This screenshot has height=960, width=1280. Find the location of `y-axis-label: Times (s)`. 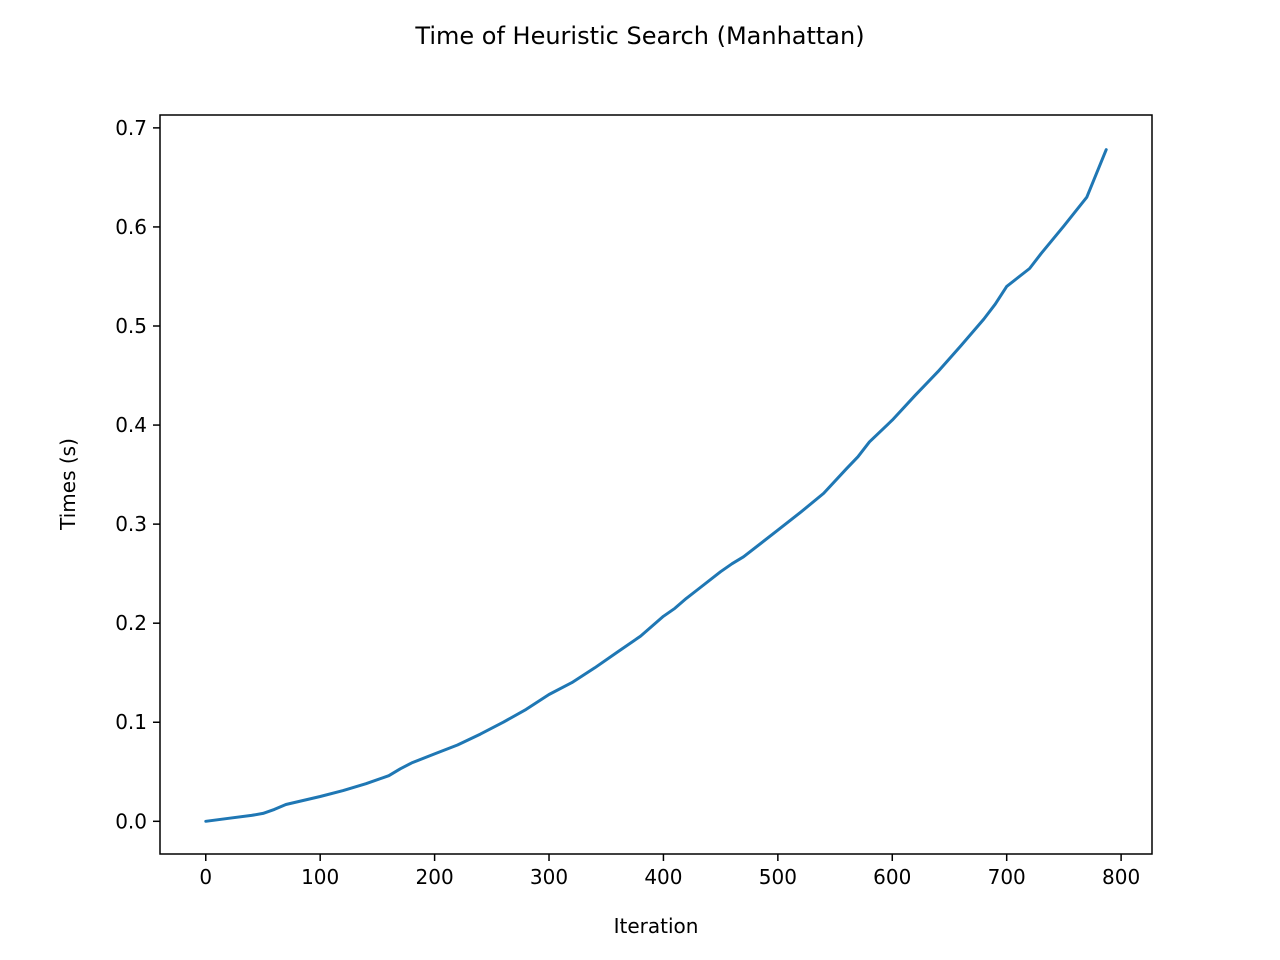

y-axis-label: Times (s) is located at coordinates (68, 484).